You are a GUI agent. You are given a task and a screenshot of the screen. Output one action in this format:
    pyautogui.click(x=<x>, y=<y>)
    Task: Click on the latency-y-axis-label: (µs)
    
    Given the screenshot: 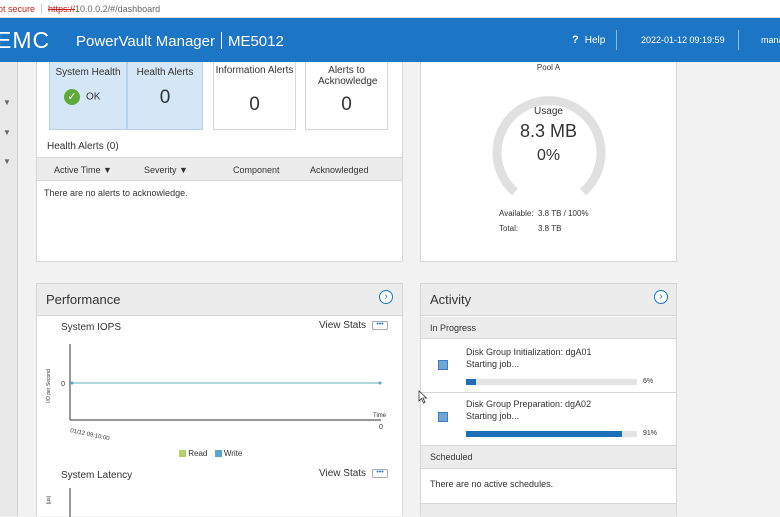 What is the action you would take?
    pyautogui.click(x=49, y=499)
    